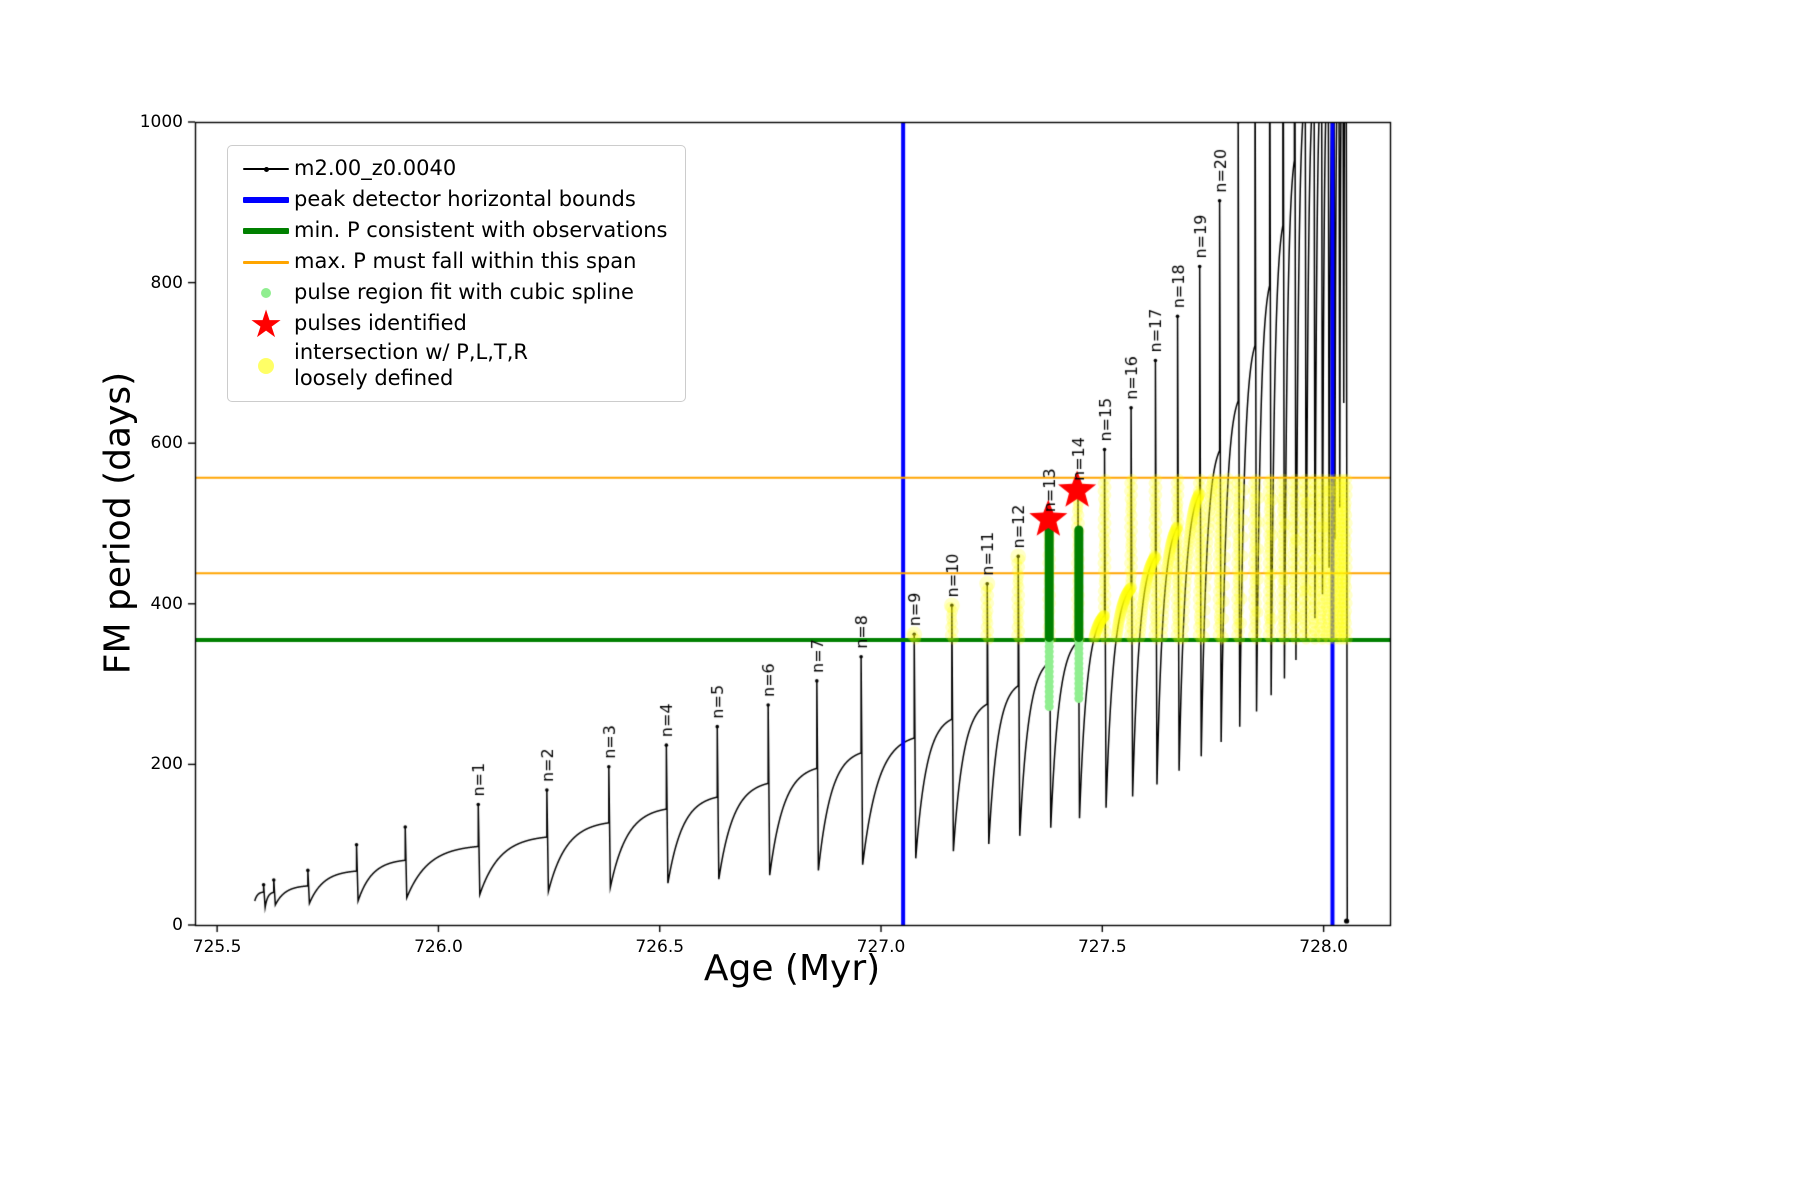 The height and width of the screenshot is (1200, 1800). I want to click on green-thick-line-icon, so click(266, 231).